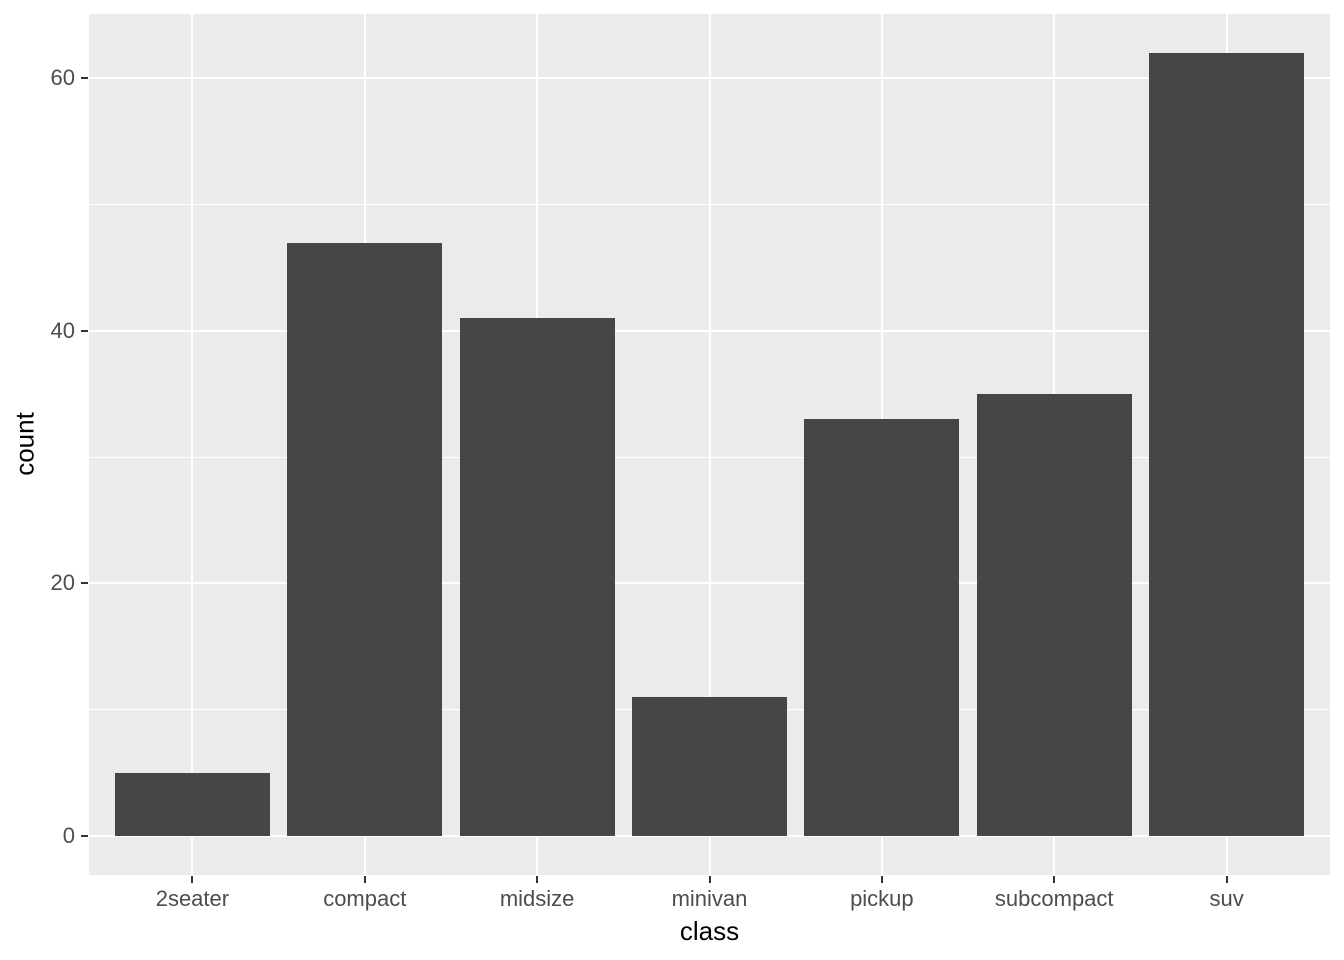 The image size is (1344, 960). What do you see at coordinates (709, 879) in the screenshot?
I see `x-tick-mark-minivan` at bounding box center [709, 879].